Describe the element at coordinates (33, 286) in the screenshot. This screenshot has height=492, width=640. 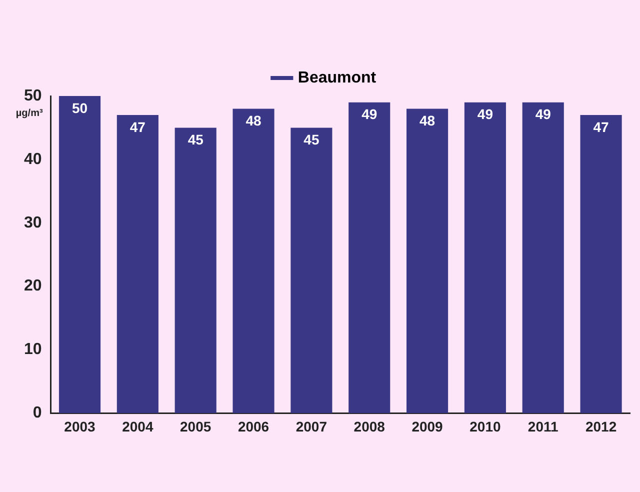
I see `y-tick-label: 20` at that location.